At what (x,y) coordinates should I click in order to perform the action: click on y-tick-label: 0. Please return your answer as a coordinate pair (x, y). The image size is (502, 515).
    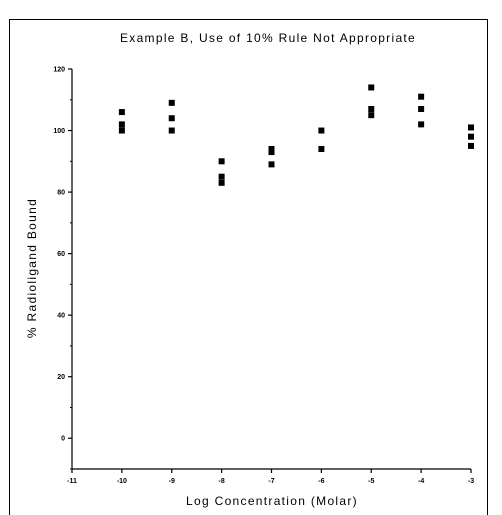
    Looking at the image, I should click on (63, 439).